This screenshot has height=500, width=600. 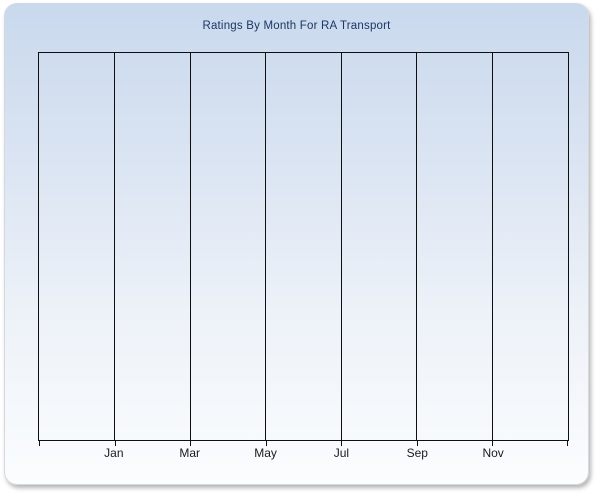 I want to click on chart-title: Ratings By Month For RA Transport, so click(x=296, y=26).